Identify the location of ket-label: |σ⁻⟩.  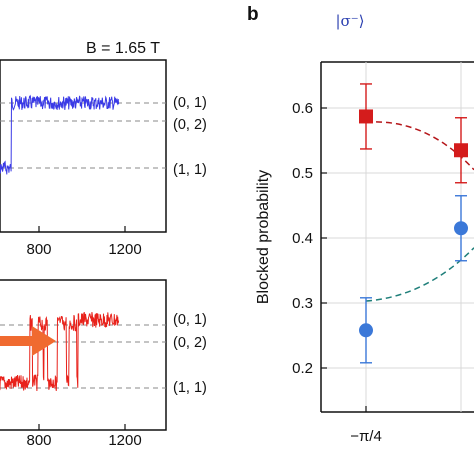
(349, 21).